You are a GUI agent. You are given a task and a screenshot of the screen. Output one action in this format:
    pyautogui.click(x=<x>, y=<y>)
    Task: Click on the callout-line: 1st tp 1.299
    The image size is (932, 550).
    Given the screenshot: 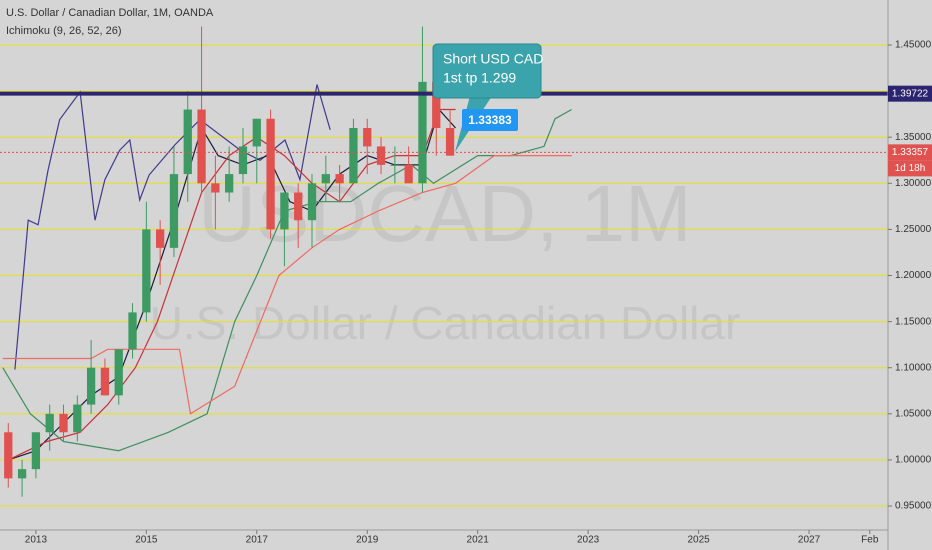 What is the action you would take?
    pyautogui.click(x=479, y=78)
    